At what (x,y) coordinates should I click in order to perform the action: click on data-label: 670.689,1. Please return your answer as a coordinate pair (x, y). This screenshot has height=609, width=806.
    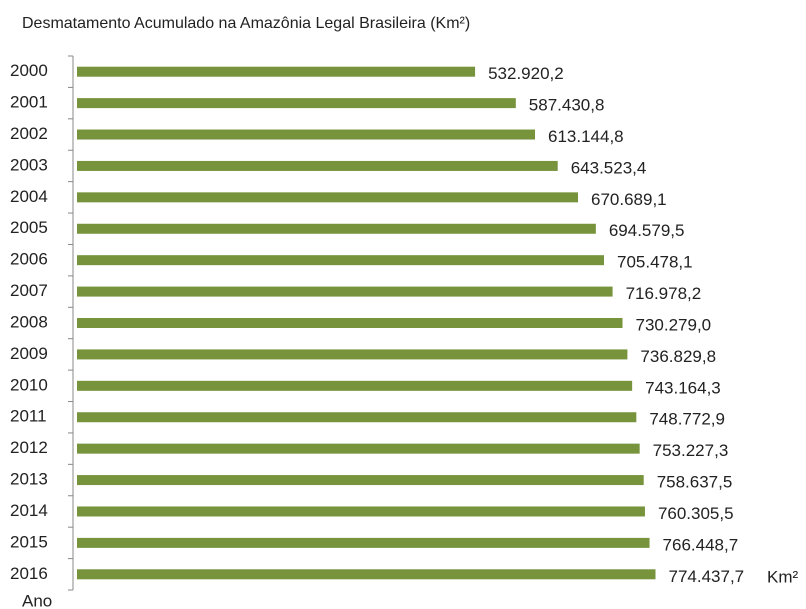
    Looking at the image, I should click on (629, 199).